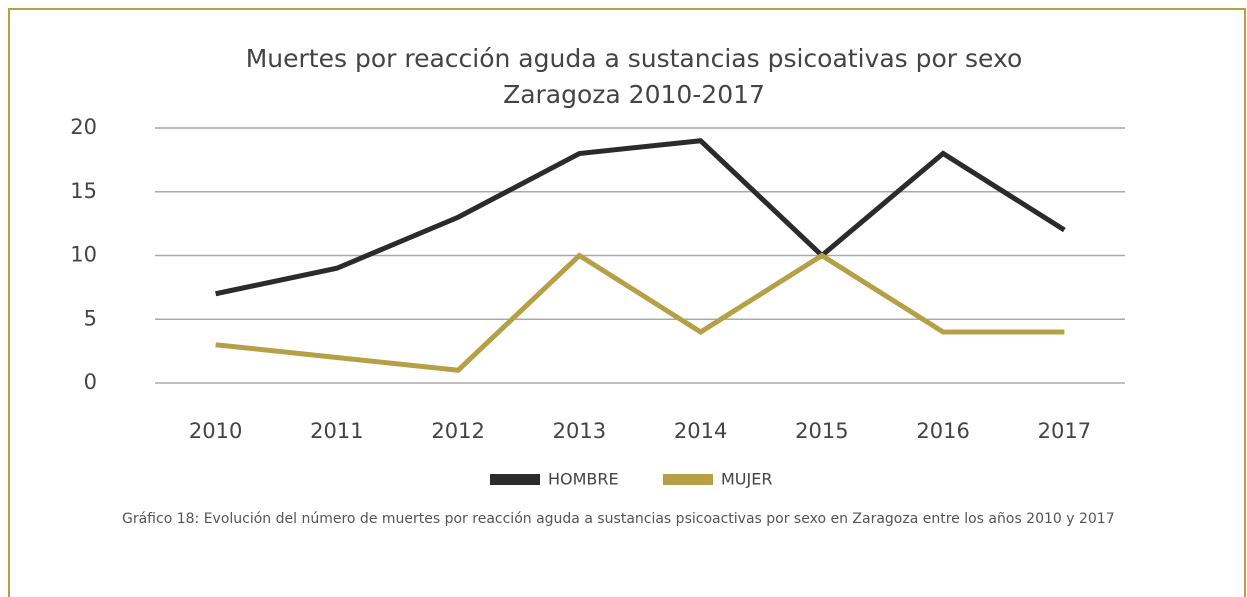 The height and width of the screenshot is (597, 1247). I want to click on x-tick-label: 2014, so click(700, 431).